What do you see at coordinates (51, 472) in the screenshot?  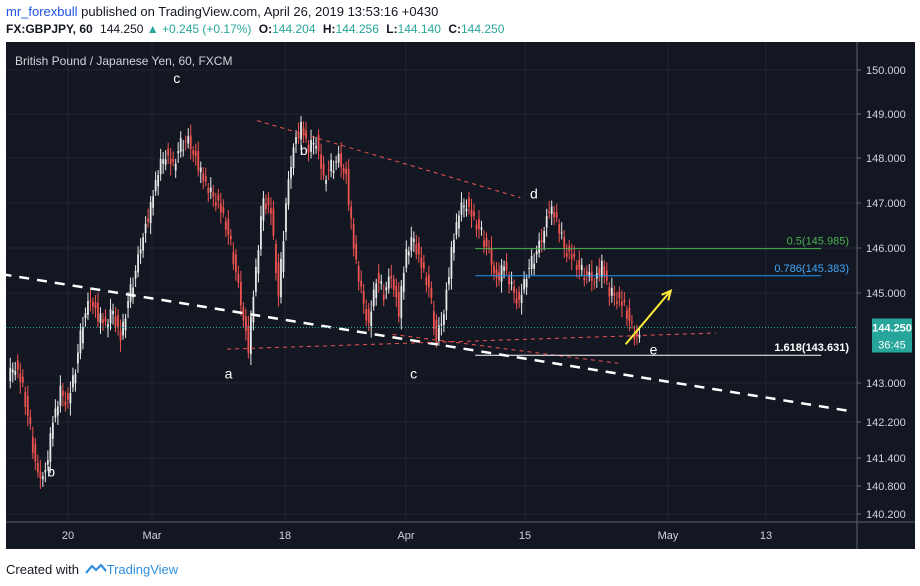 I see `wave-label: b` at bounding box center [51, 472].